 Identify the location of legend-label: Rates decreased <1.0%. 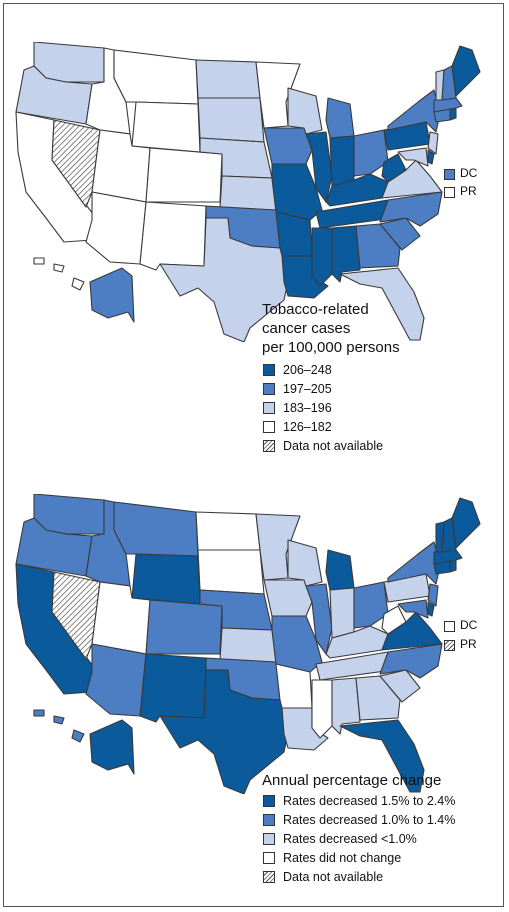
(350, 839).